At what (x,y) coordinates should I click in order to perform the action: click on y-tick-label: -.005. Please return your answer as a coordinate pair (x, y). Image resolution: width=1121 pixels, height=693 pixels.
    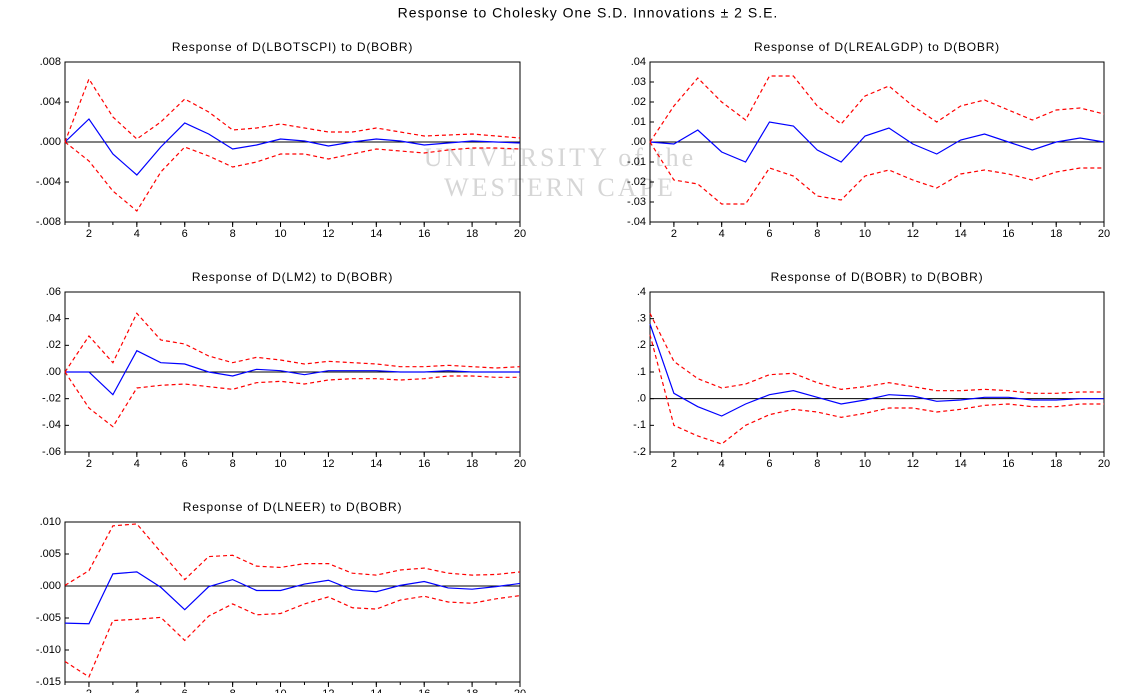
    Looking at the image, I should click on (48, 618).